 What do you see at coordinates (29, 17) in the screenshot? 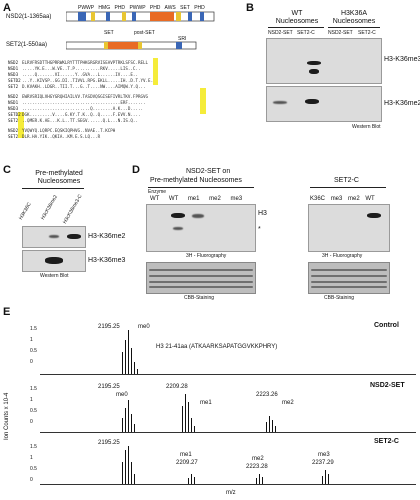
I see `nsd2-construct-label: NSD2(1-1365aa)` at bounding box center [29, 17].